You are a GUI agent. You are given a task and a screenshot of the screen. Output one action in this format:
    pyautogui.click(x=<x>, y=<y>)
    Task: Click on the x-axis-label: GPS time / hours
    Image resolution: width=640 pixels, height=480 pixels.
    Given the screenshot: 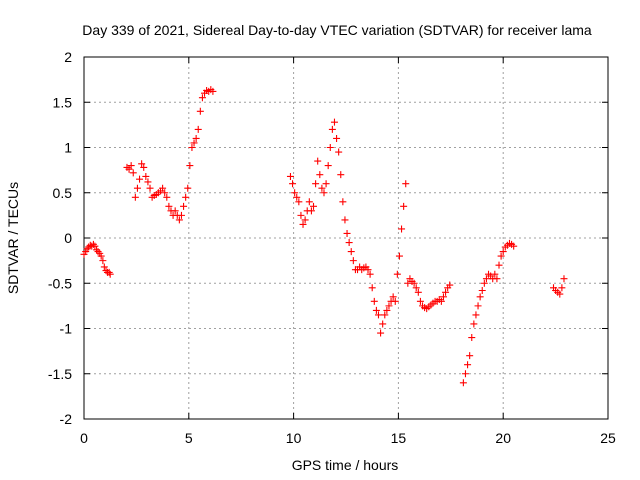 What is the action you would take?
    pyautogui.click(x=345, y=465)
    